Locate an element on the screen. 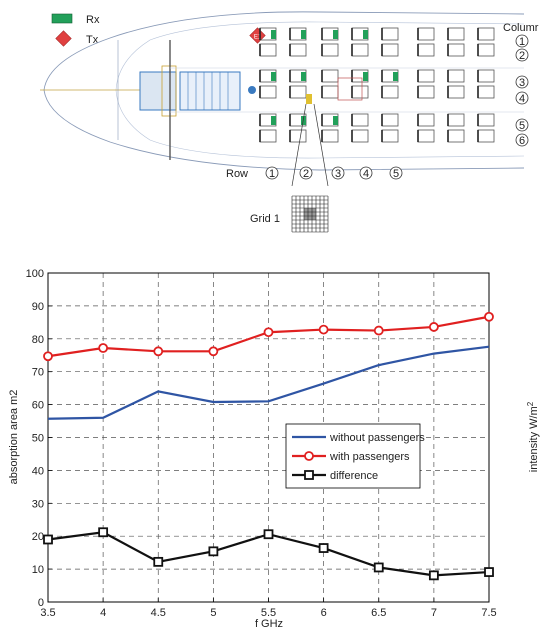 The height and width of the screenshot is (634, 548). right-axis-label: intensity W/m2 is located at coordinates (533, 436).